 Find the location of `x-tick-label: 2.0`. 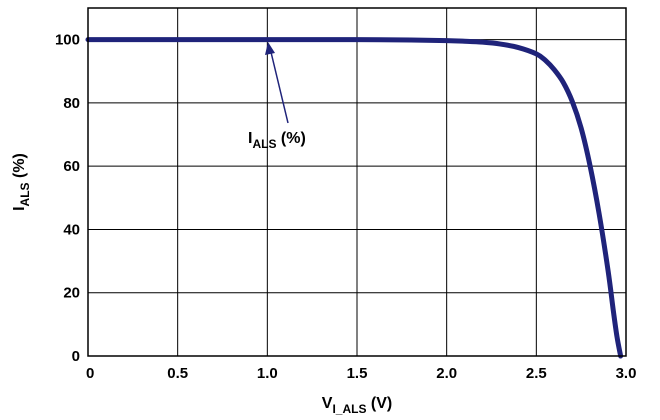

x-tick-label: 2.0 is located at coordinates (446, 373).